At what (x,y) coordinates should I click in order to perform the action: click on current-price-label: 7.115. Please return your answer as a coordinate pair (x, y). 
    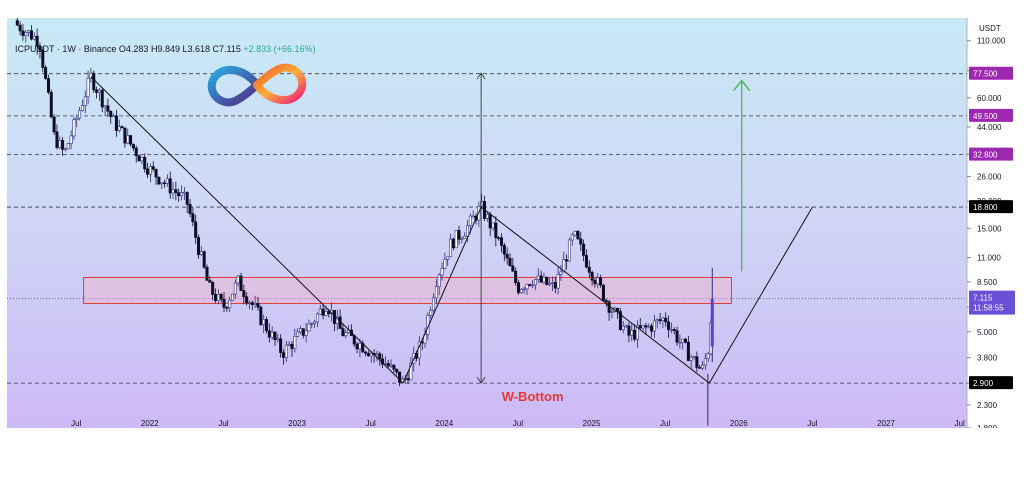
    Looking at the image, I should click on (983, 298).